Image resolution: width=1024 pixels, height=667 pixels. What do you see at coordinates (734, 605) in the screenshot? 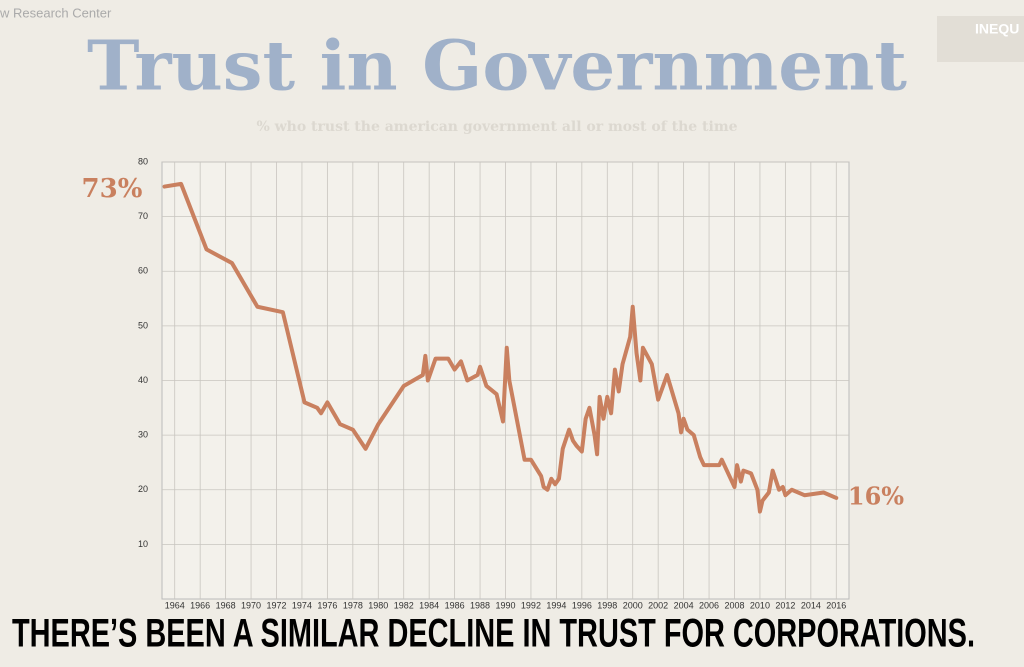
I see `x-tick-label: 2008` at bounding box center [734, 605].